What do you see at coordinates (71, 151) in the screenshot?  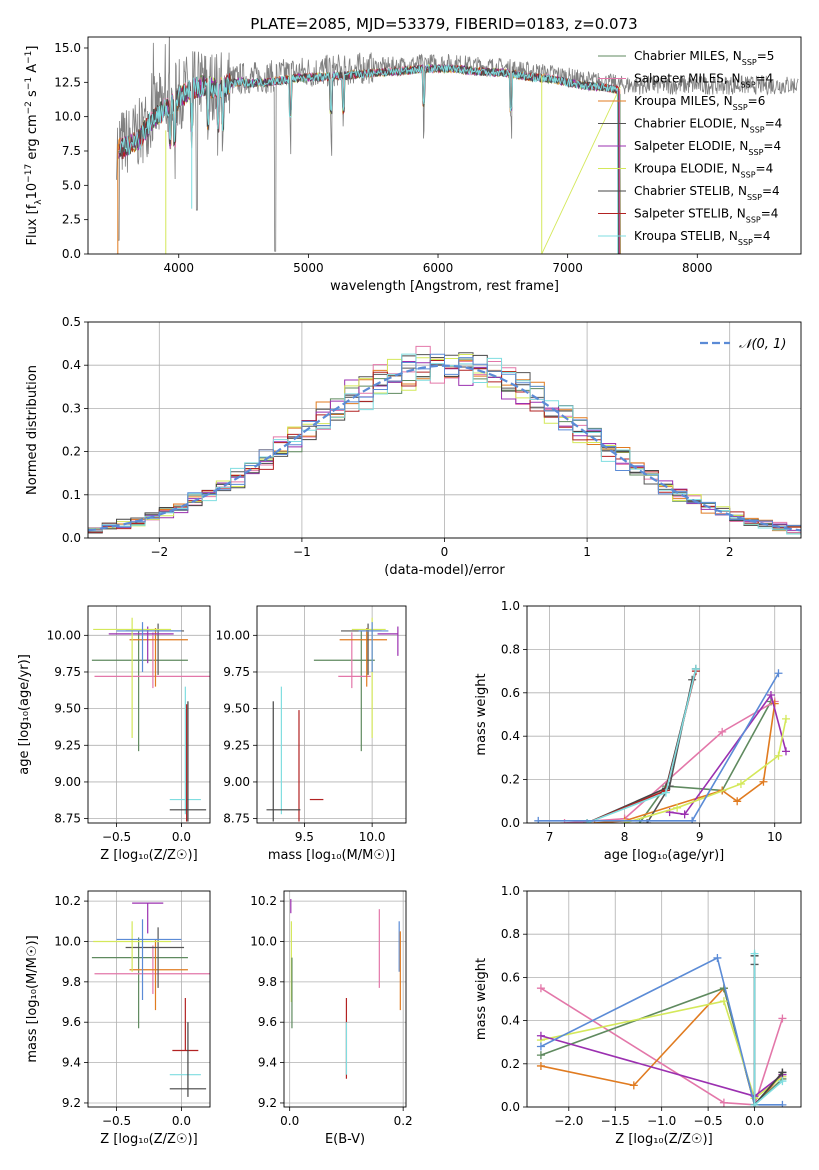 I see `y-tick-label: 7.5` at bounding box center [71, 151].